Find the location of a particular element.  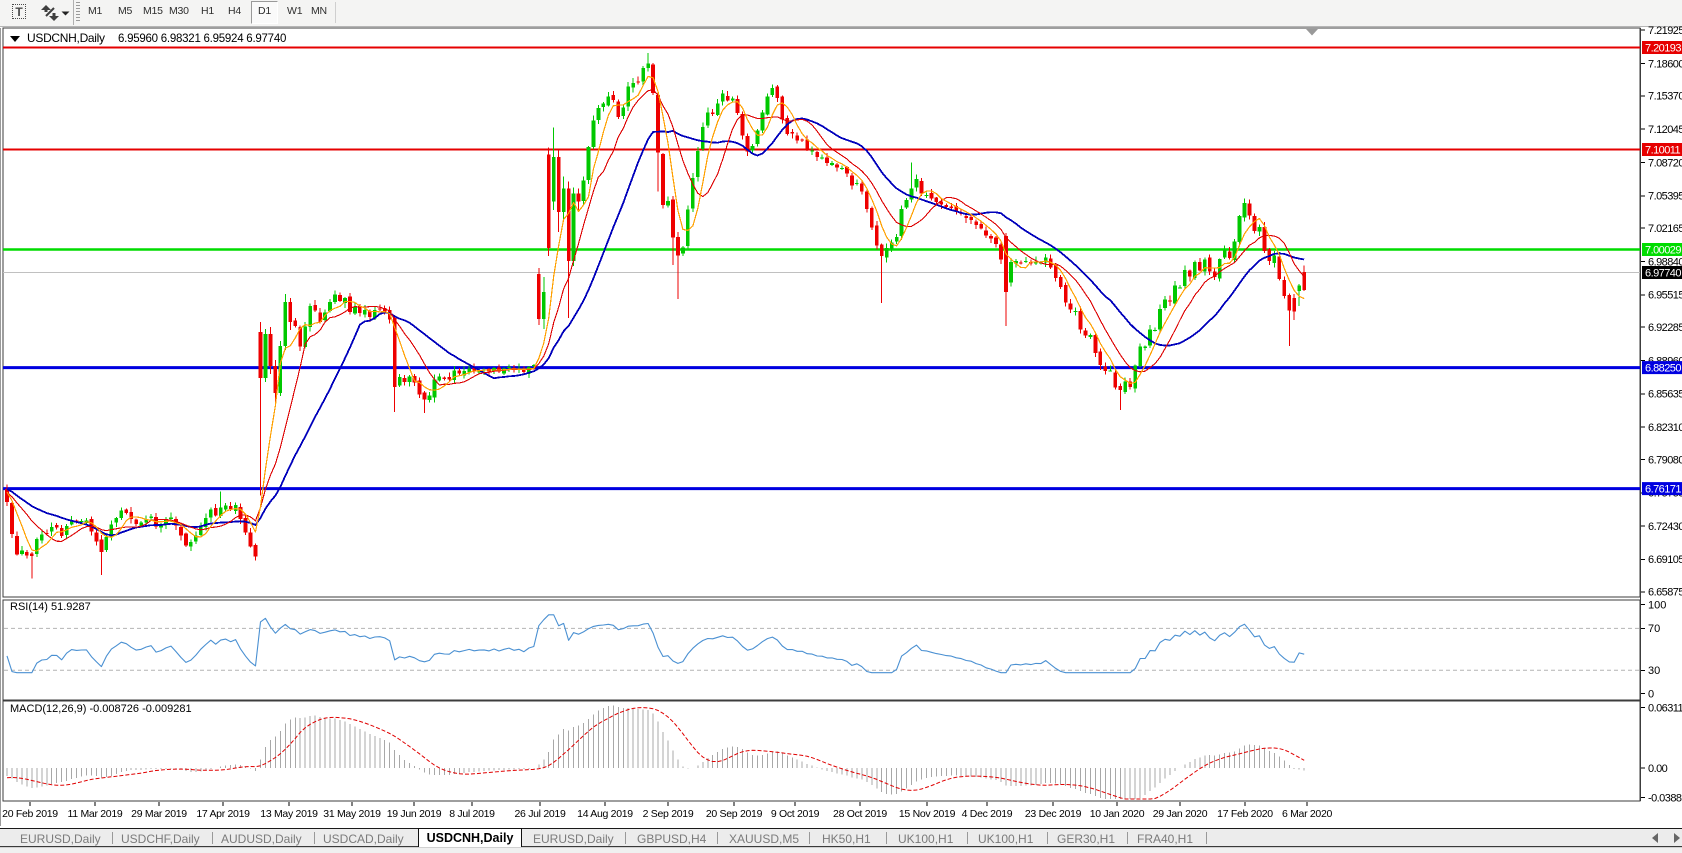

svg-text: 4 Dec 2019 is located at coordinates (987, 814).